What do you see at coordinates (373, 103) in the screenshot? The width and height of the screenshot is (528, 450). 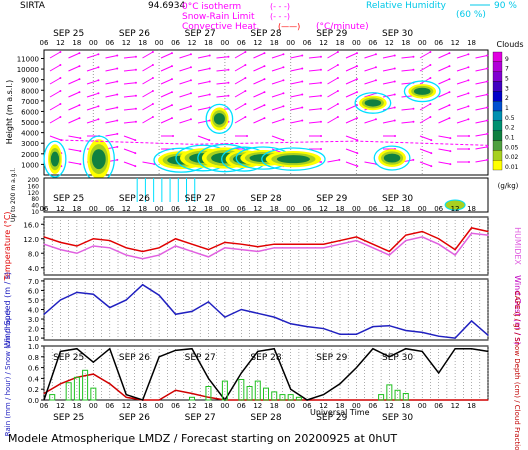 I see `rh-contour` at bounding box center [373, 103].